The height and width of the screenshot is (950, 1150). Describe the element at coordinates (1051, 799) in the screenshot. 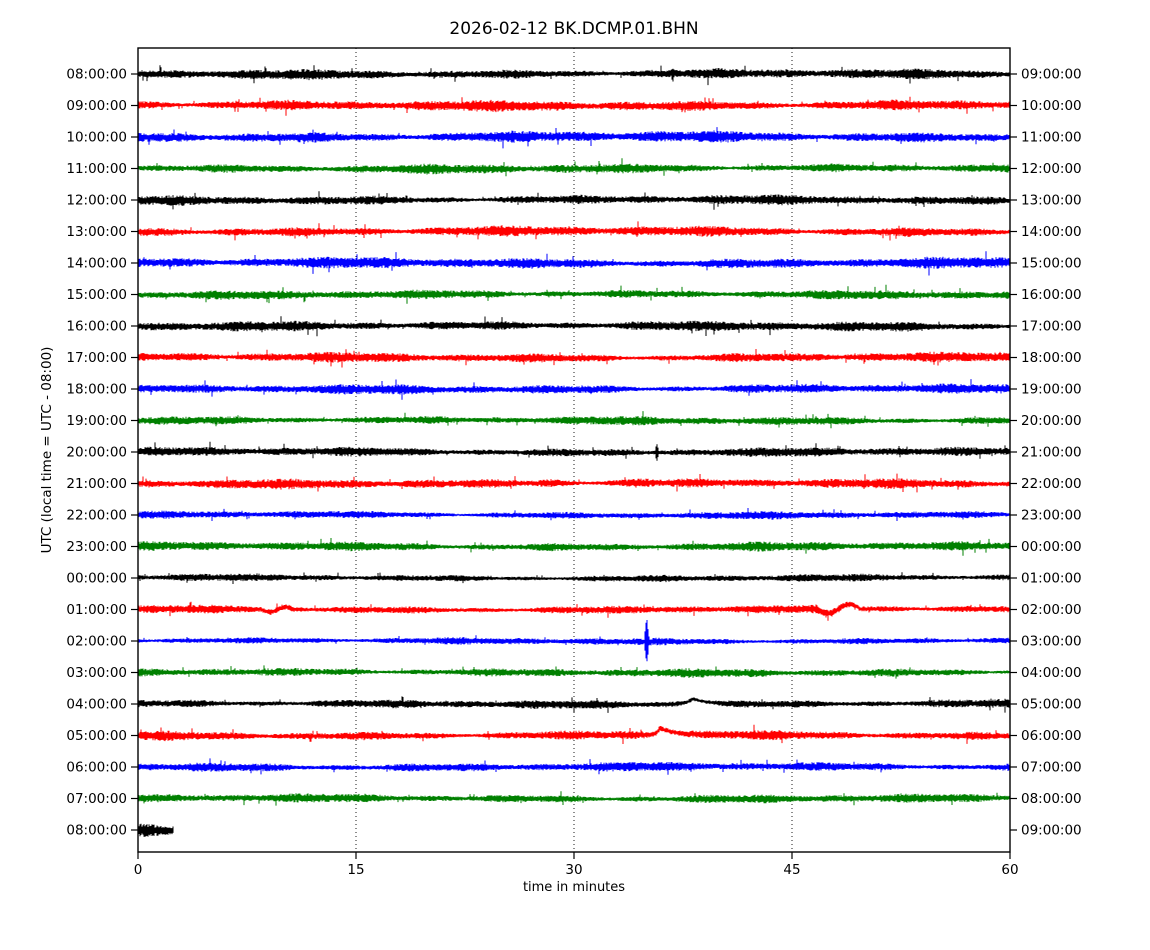

I see `y-tick-label-right: 08:00:00` at that location.